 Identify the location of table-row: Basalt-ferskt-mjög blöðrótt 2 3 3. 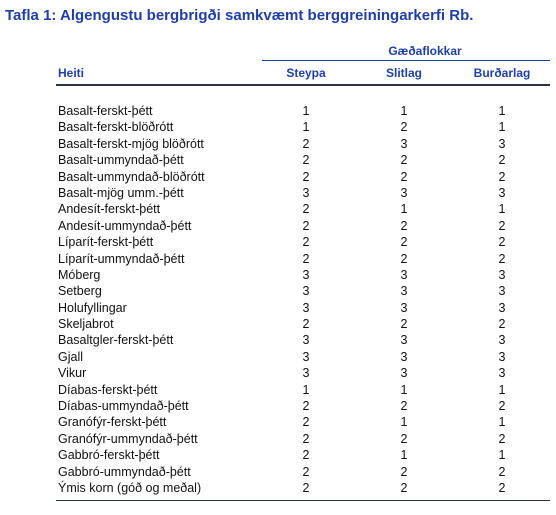
(303, 144).